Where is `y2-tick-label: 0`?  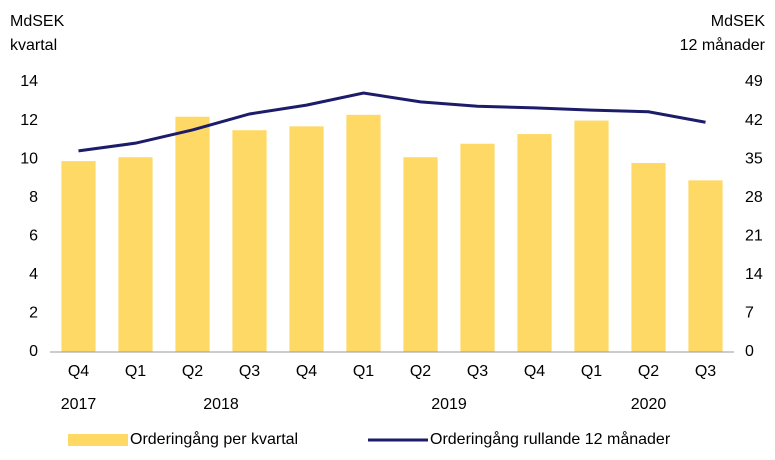 y2-tick-label: 0 is located at coordinates (749, 351).